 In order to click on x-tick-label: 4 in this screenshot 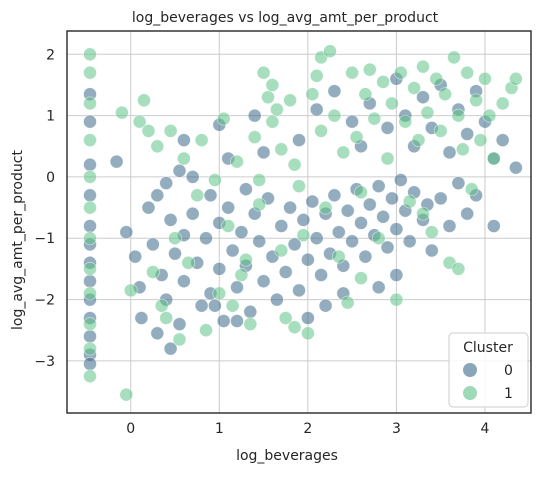, I will do `click(484, 429)`.